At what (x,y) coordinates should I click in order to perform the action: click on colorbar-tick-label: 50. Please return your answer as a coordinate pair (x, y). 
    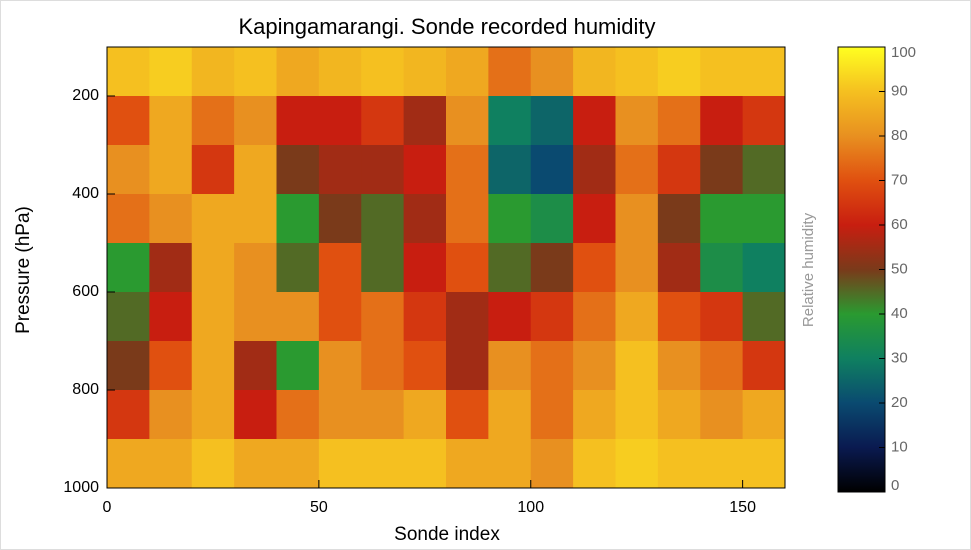
    Looking at the image, I should click on (899, 268).